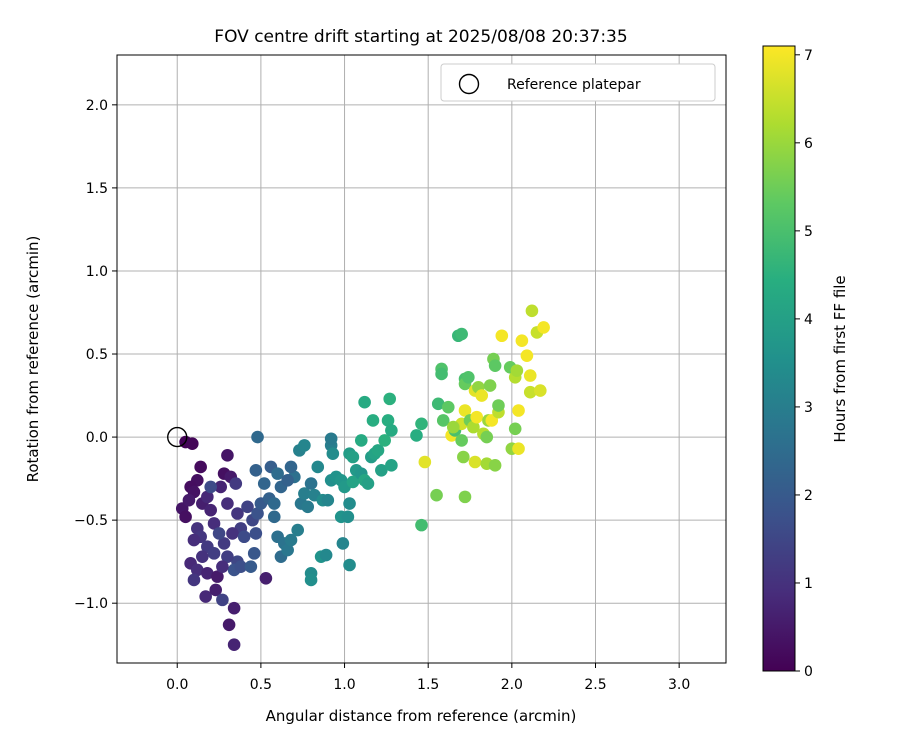  What do you see at coordinates (177, 685) in the screenshot?
I see `x-tick-label: 0.0` at bounding box center [177, 685].